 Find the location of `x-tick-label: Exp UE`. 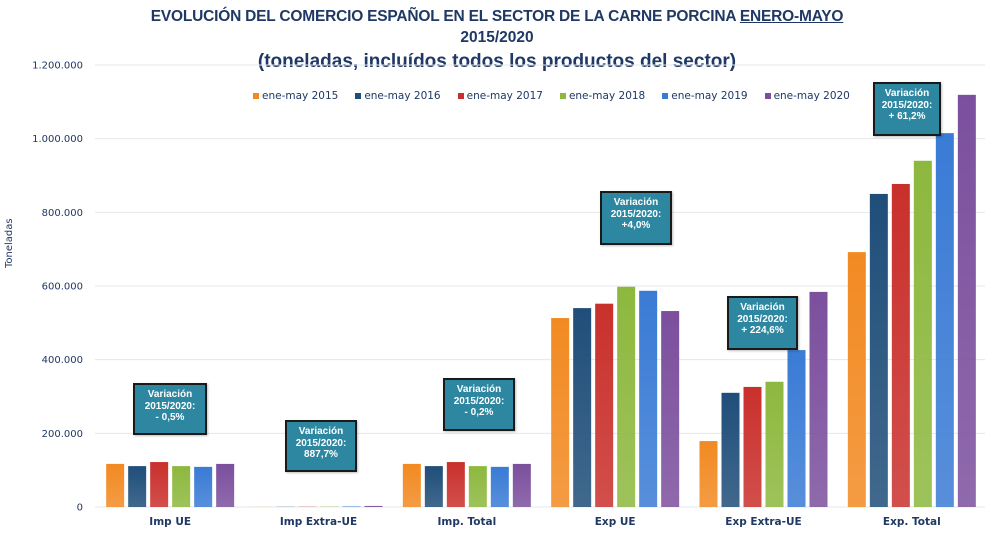

x-tick-label: Exp UE is located at coordinates (615, 522).